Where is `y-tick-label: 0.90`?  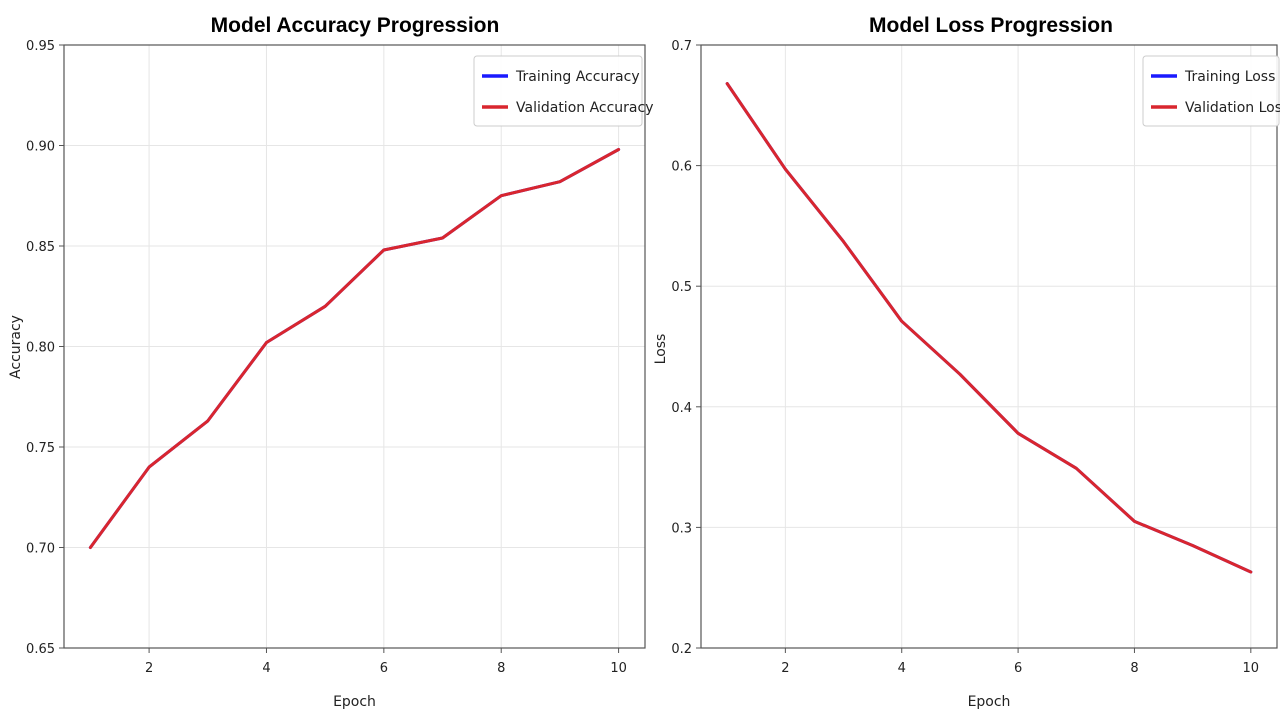 y-tick-label: 0.90 is located at coordinates (40, 147).